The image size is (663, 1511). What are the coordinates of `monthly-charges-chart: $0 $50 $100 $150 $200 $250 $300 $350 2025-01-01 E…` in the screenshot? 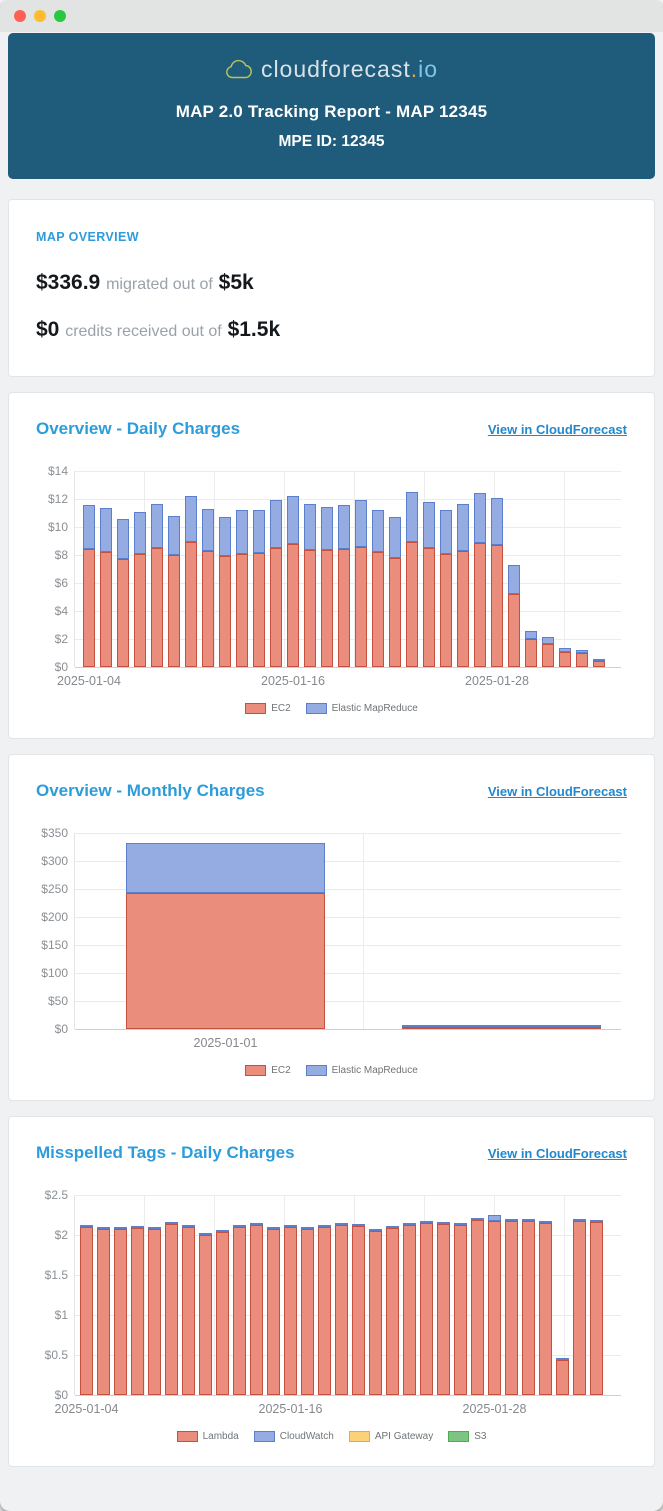 It's located at (331, 951).